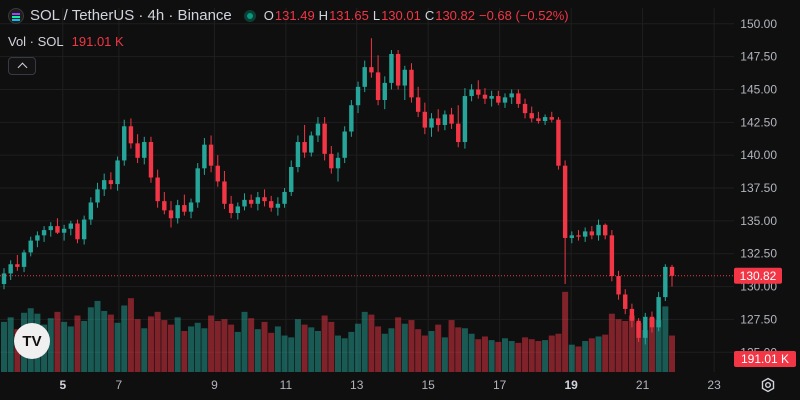 The image size is (800, 400). Describe the element at coordinates (765, 359) in the screenshot. I see `volume-badge-label: 191.01 K` at that location.